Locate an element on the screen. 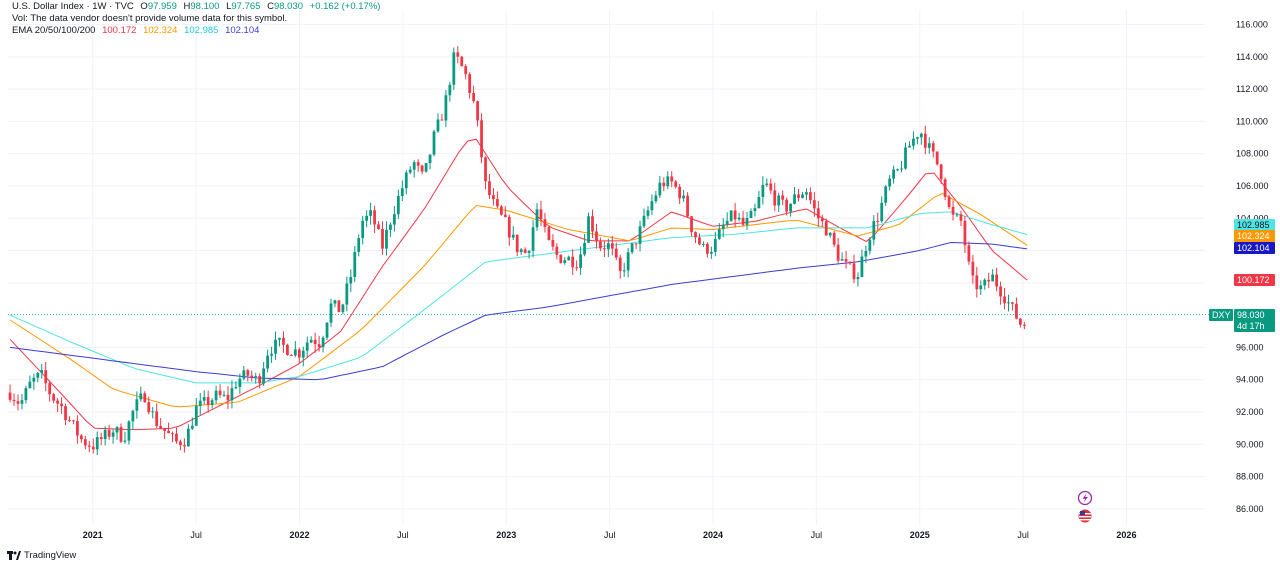 The height and width of the screenshot is (569, 1280). ticker-tag: DXY is located at coordinates (1221, 315).